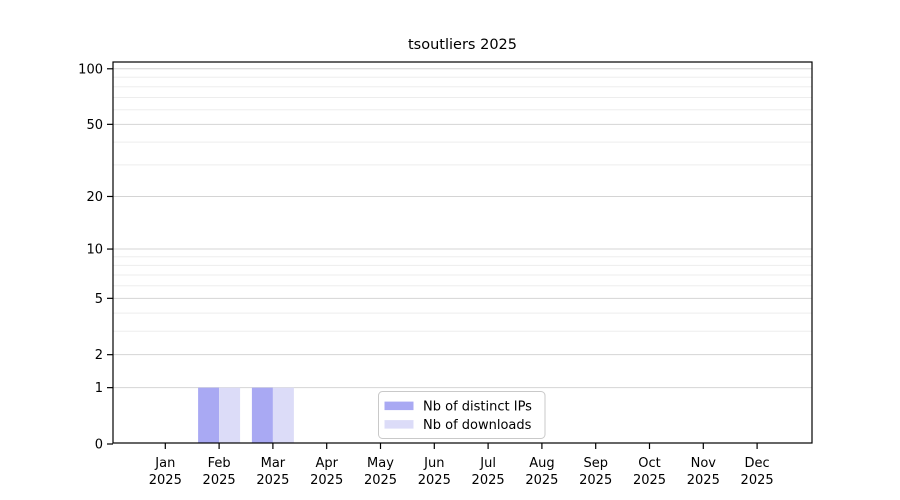 This screenshot has height=500, width=900. Describe the element at coordinates (262, 415) in the screenshot. I see `bar-mar-nb-of-distinct-ips` at that location.